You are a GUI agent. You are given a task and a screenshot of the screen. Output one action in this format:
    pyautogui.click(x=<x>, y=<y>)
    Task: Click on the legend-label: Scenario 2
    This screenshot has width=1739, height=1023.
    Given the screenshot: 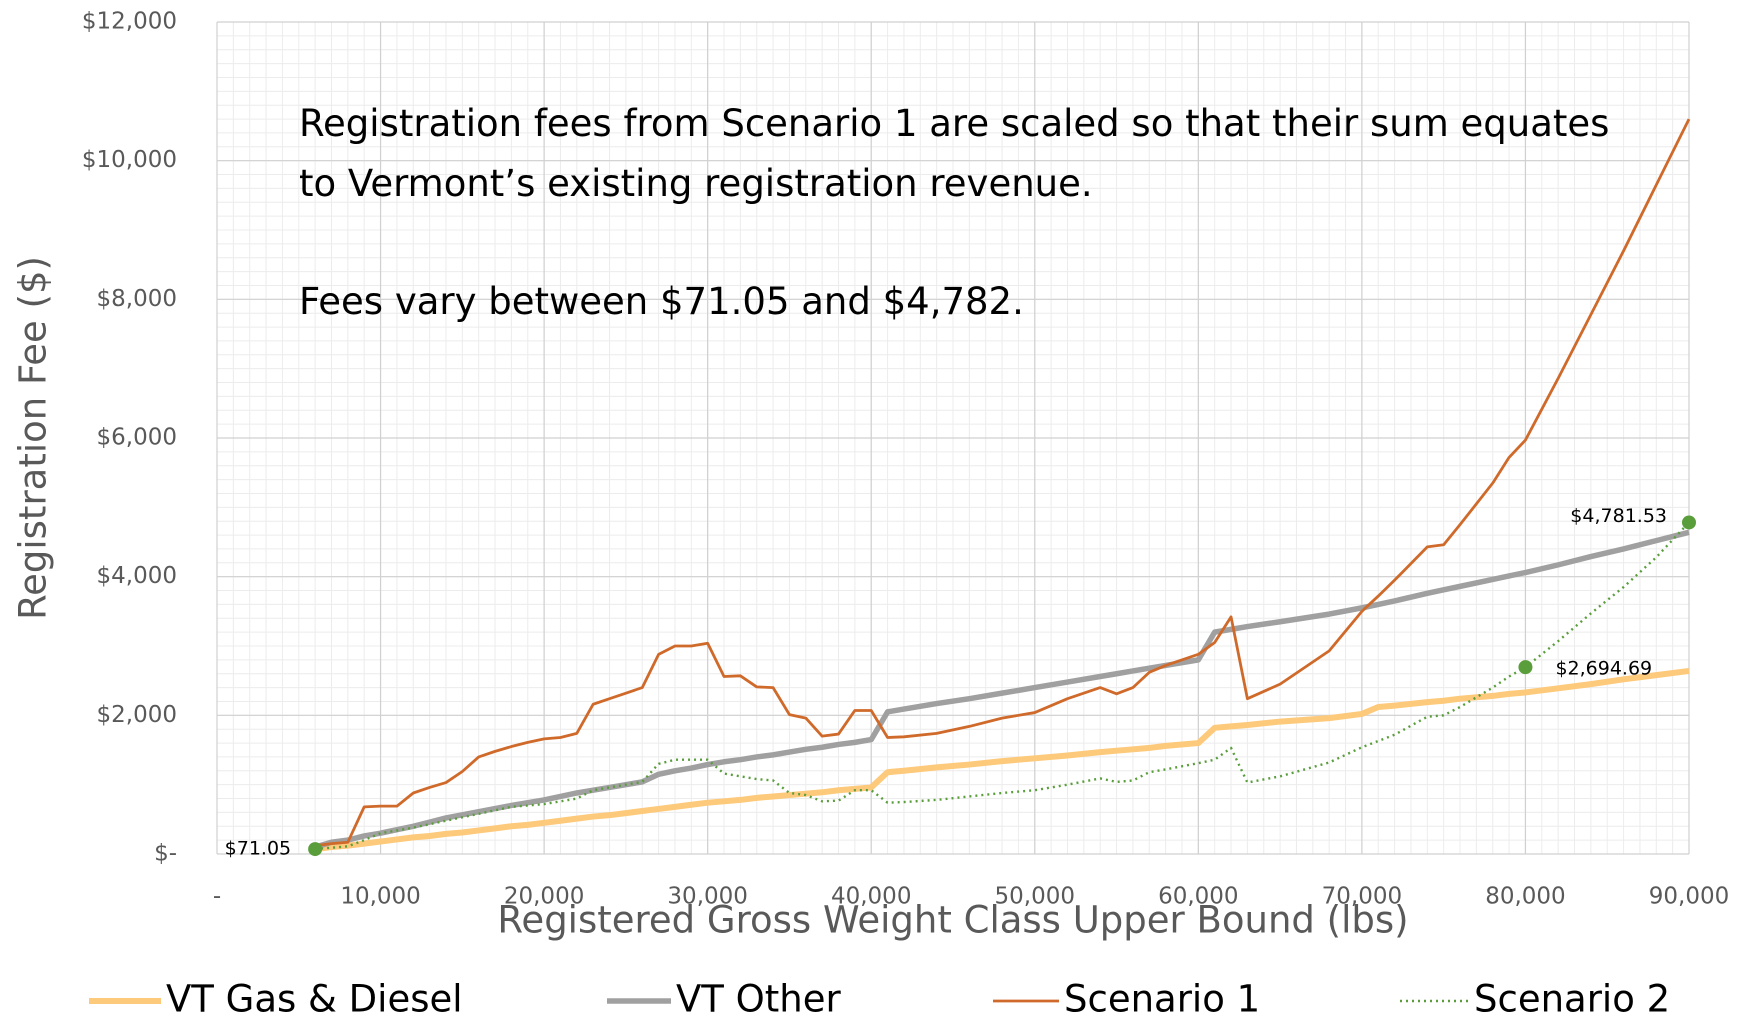 What is the action you would take?
    pyautogui.click(x=1572, y=999)
    